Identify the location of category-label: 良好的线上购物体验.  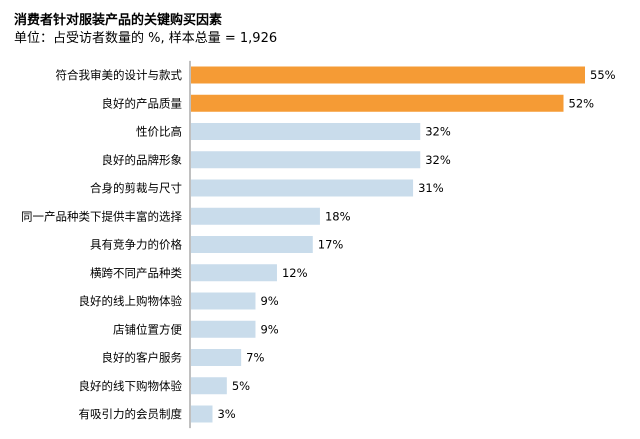
(131, 301).